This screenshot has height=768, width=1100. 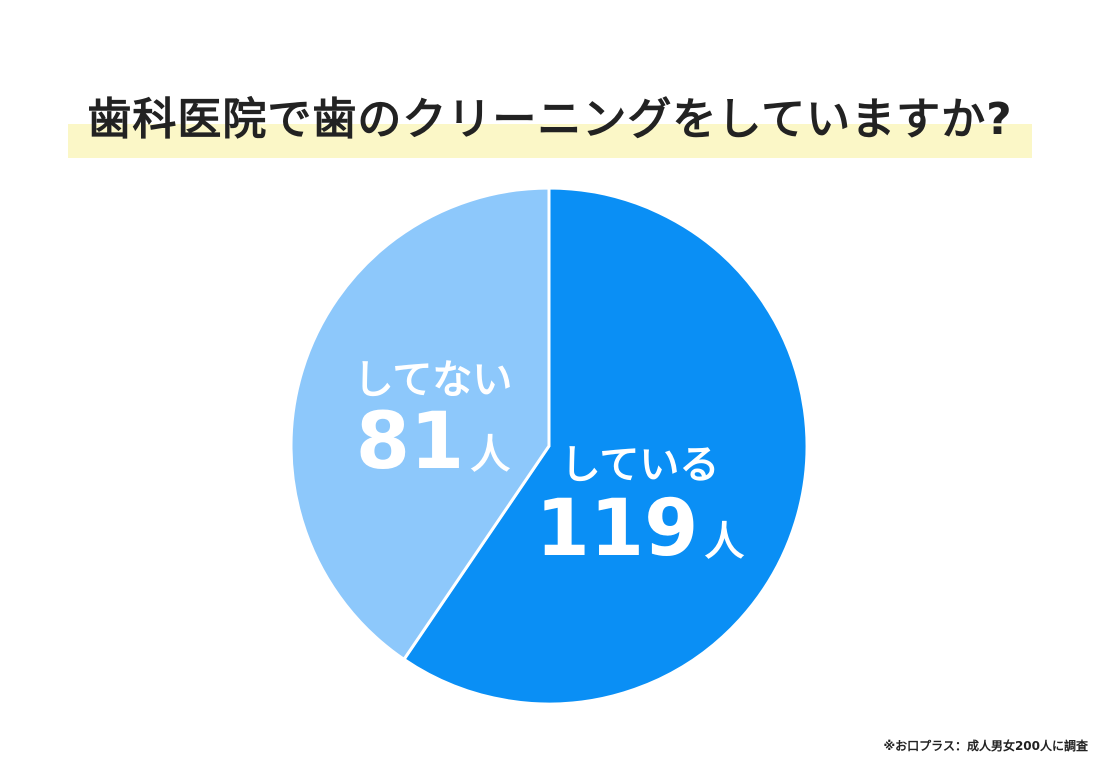 What do you see at coordinates (433, 380) in the screenshot?
I see `slice-label-2: してない` at bounding box center [433, 380].